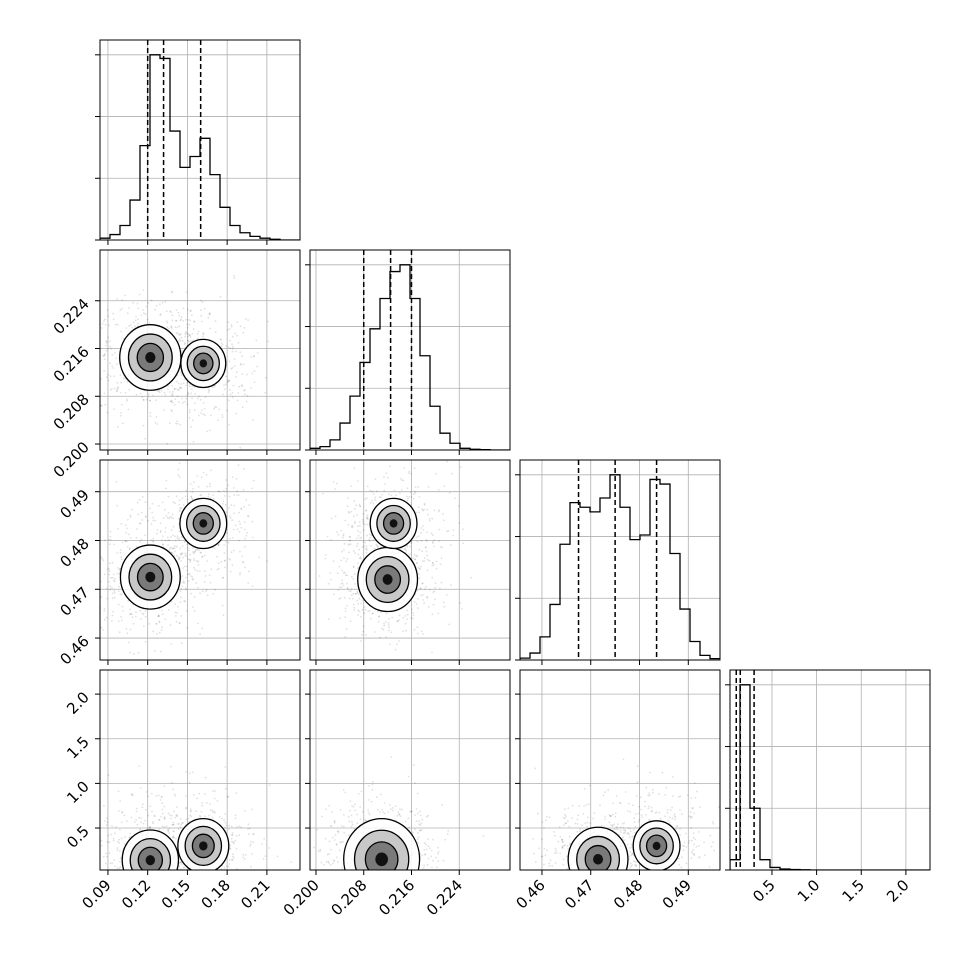 The height and width of the screenshot is (970, 970). What do you see at coordinates (396, 897) in the screenshot?
I see `x-tick-label: 0.216` at bounding box center [396, 897].